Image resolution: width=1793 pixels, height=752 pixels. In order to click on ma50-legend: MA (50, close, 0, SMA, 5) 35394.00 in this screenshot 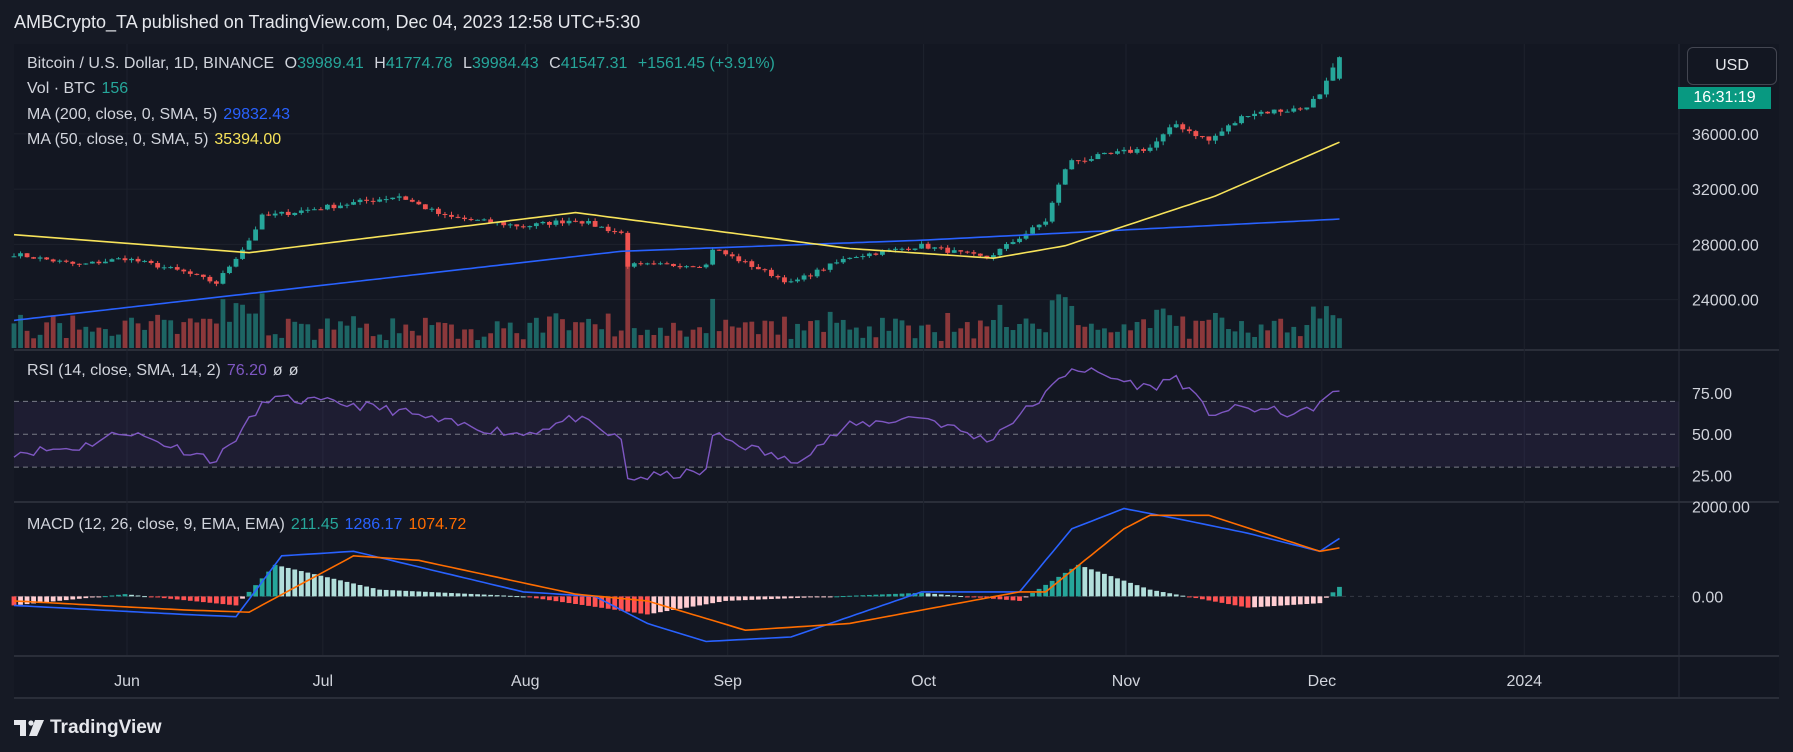, I will do `click(157, 140)`.